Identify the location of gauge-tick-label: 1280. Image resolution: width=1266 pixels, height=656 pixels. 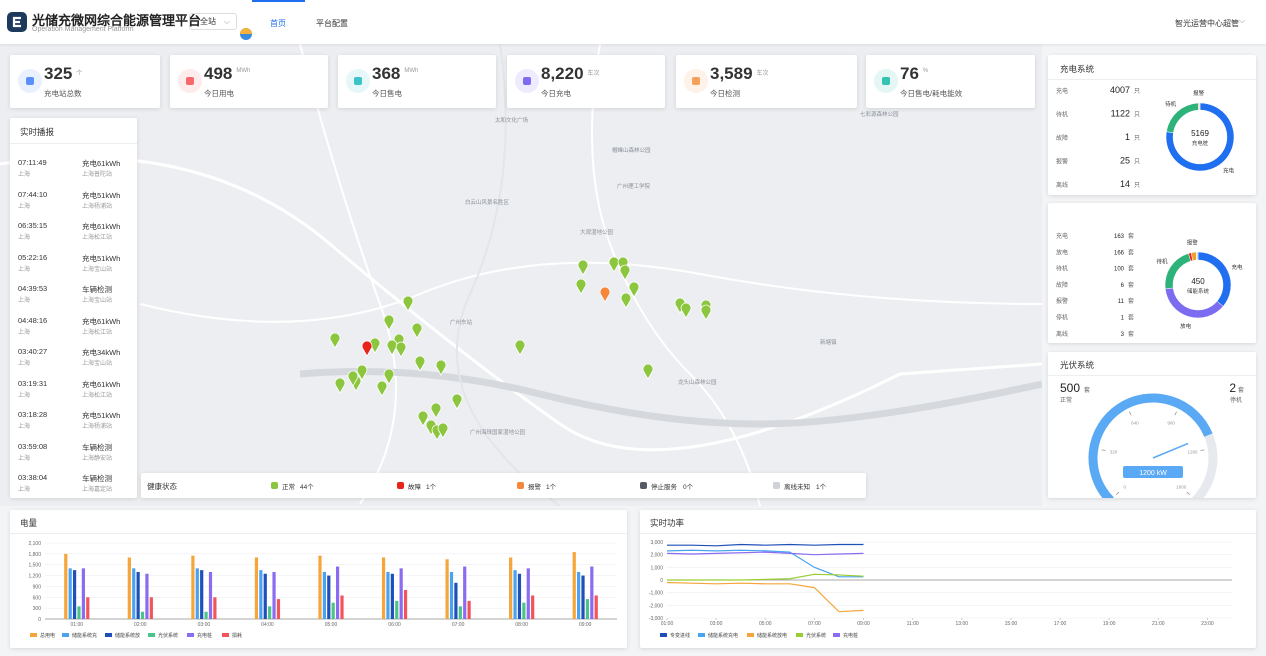
(1192, 452).